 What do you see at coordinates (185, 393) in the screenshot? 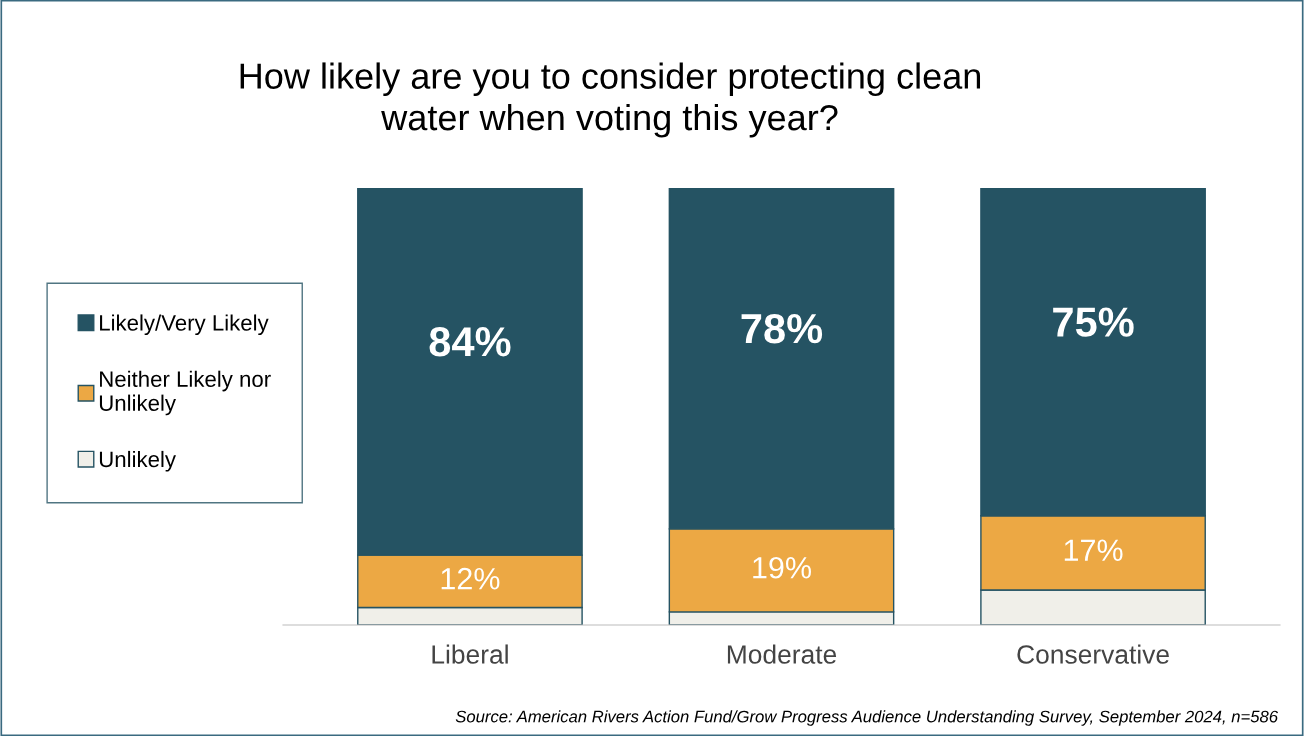
I see `legend-label: Neither Likely nor Unlikely` at bounding box center [185, 393].